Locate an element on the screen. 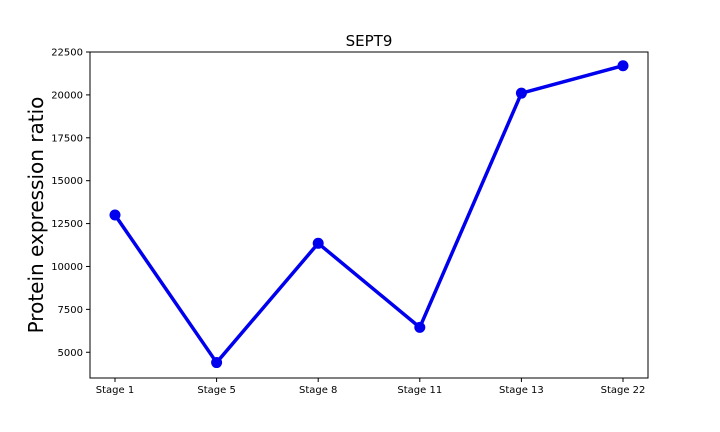 The image size is (720, 432). y-tick-label: 17500 is located at coordinates (67, 138).